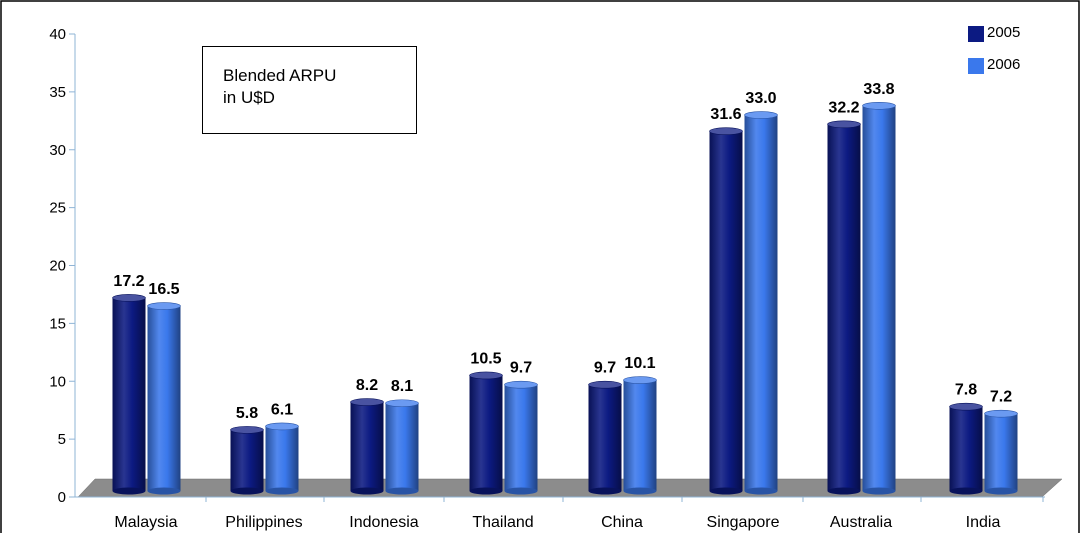  Describe the element at coordinates (605, 384) in the screenshot. I see `bar-top-2005-china` at that location.